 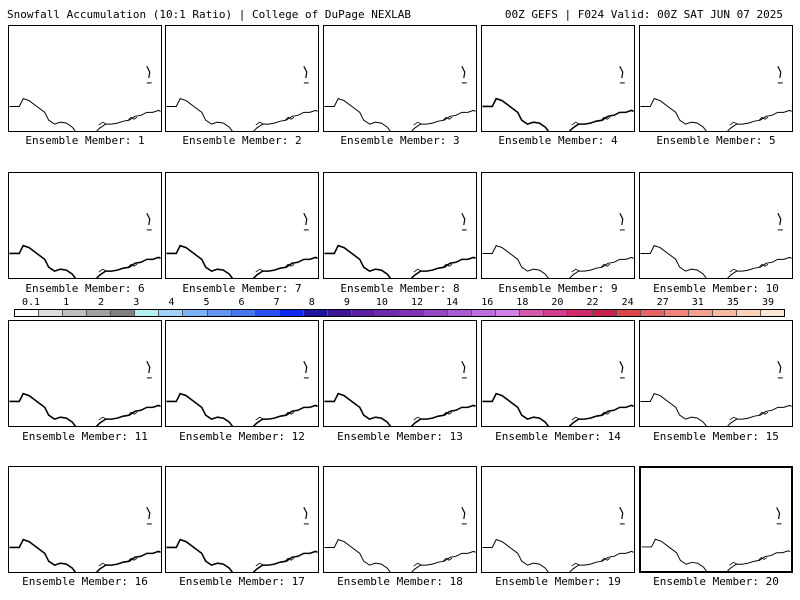 I want to click on ensemble-member-17-map, so click(x=242, y=519).